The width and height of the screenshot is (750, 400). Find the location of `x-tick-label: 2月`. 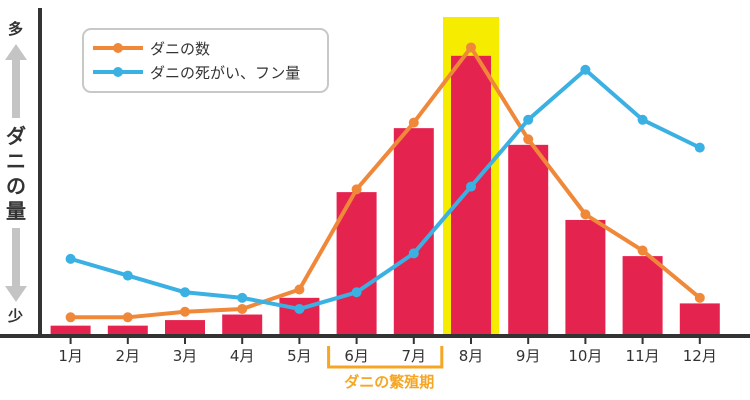

x-tick-label: 2月 is located at coordinates (128, 356).